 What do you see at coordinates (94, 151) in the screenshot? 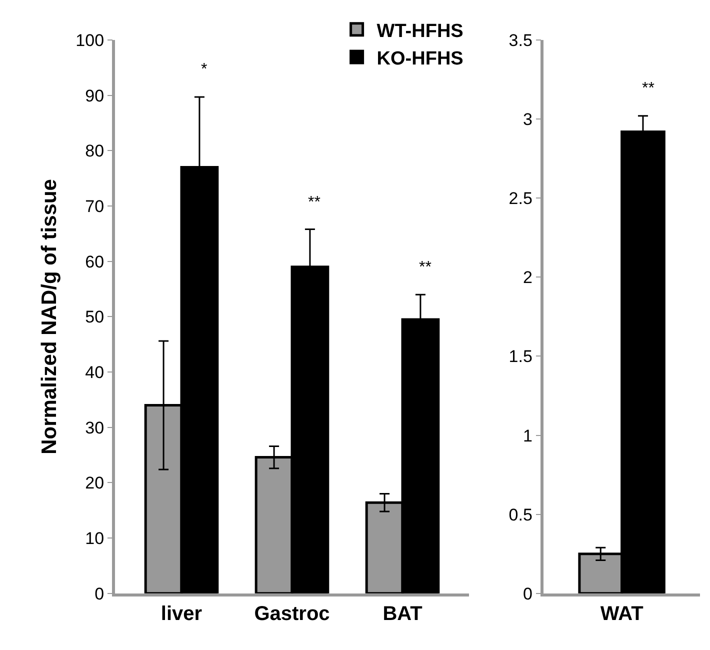
I see `y-tick-label: 80` at bounding box center [94, 151].